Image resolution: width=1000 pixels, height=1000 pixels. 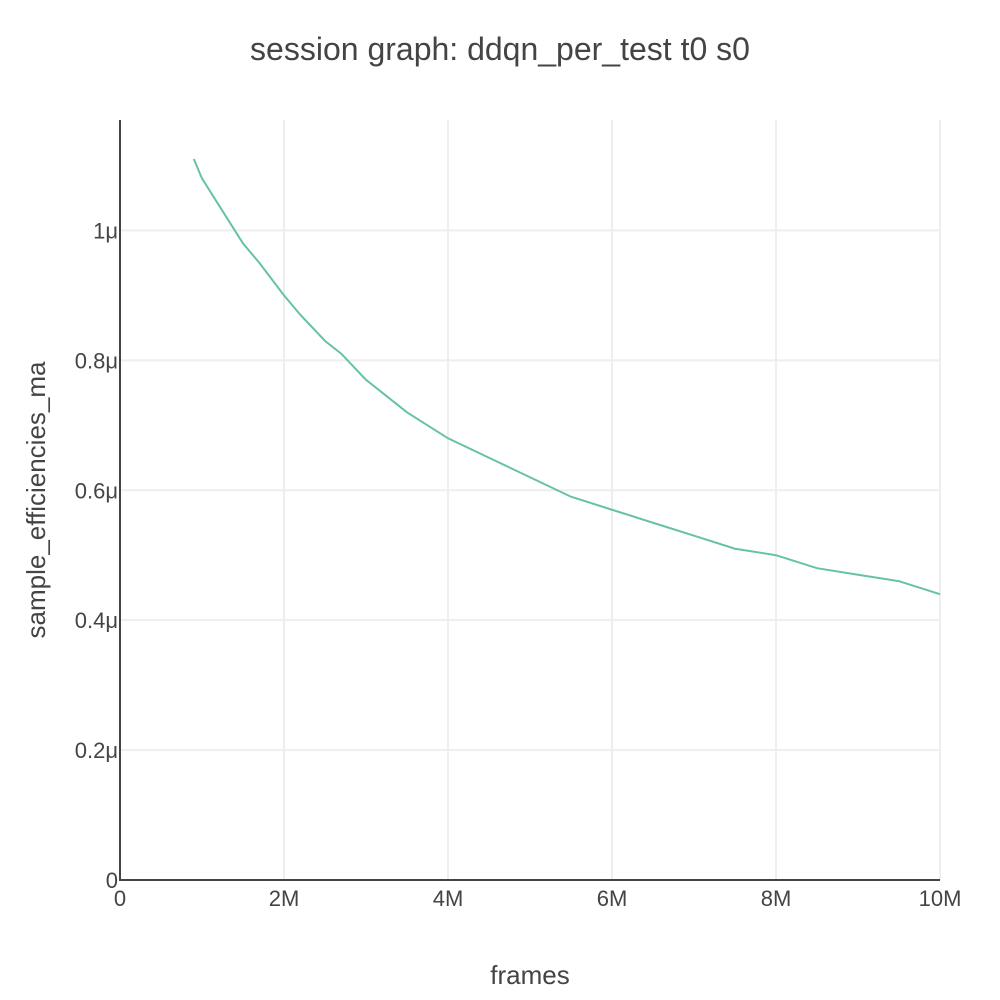 I want to click on x-tick-label: 6M, so click(x=612, y=898).